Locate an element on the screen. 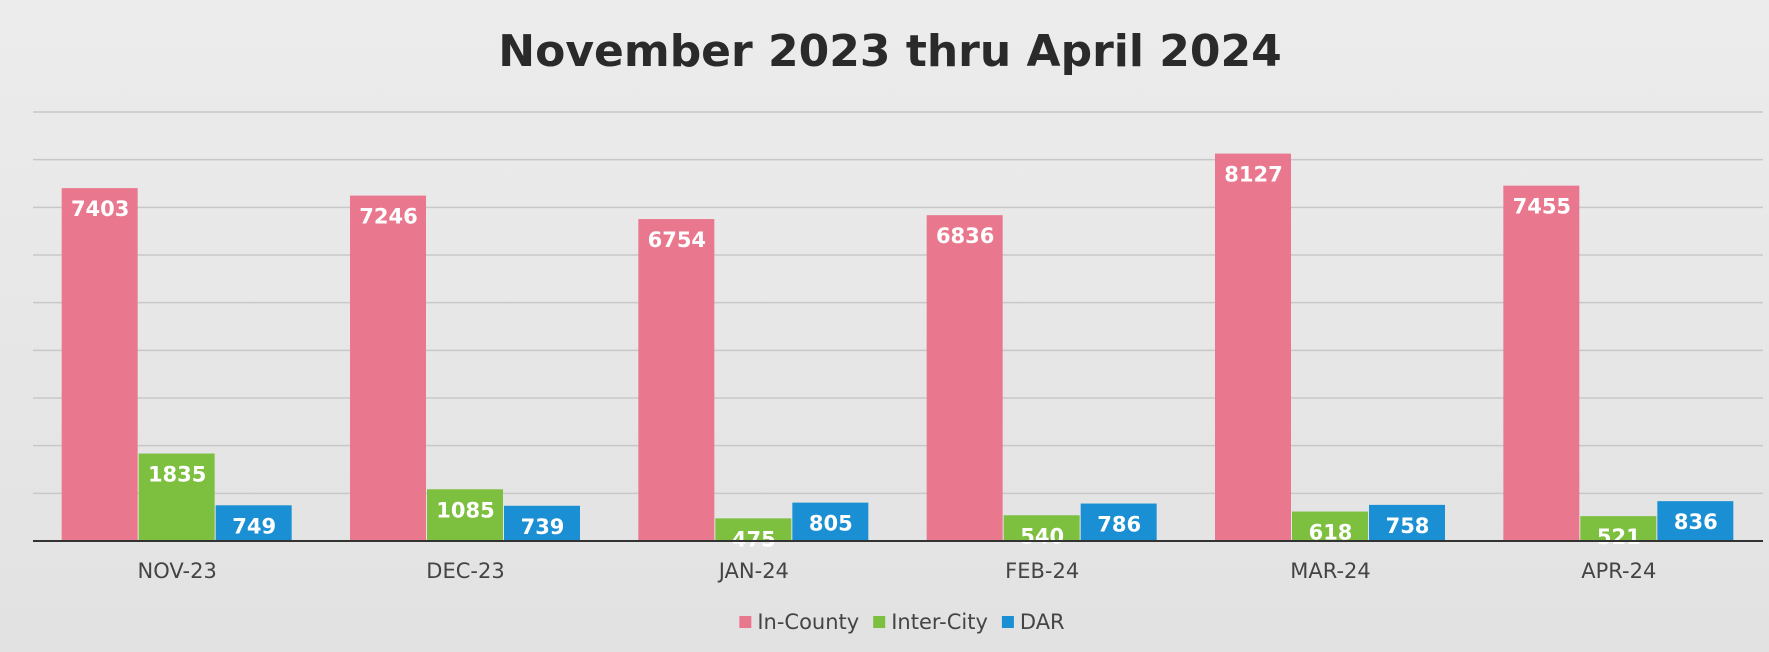 This screenshot has height=652, width=1769. data-label: 786 is located at coordinates (1119, 525).